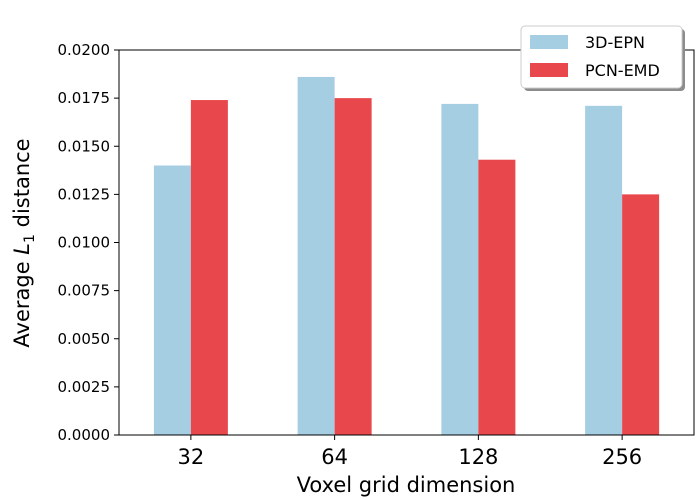  What do you see at coordinates (84, 50) in the screenshot?
I see `y-tick-label: 0.0200` at bounding box center [84, 50].